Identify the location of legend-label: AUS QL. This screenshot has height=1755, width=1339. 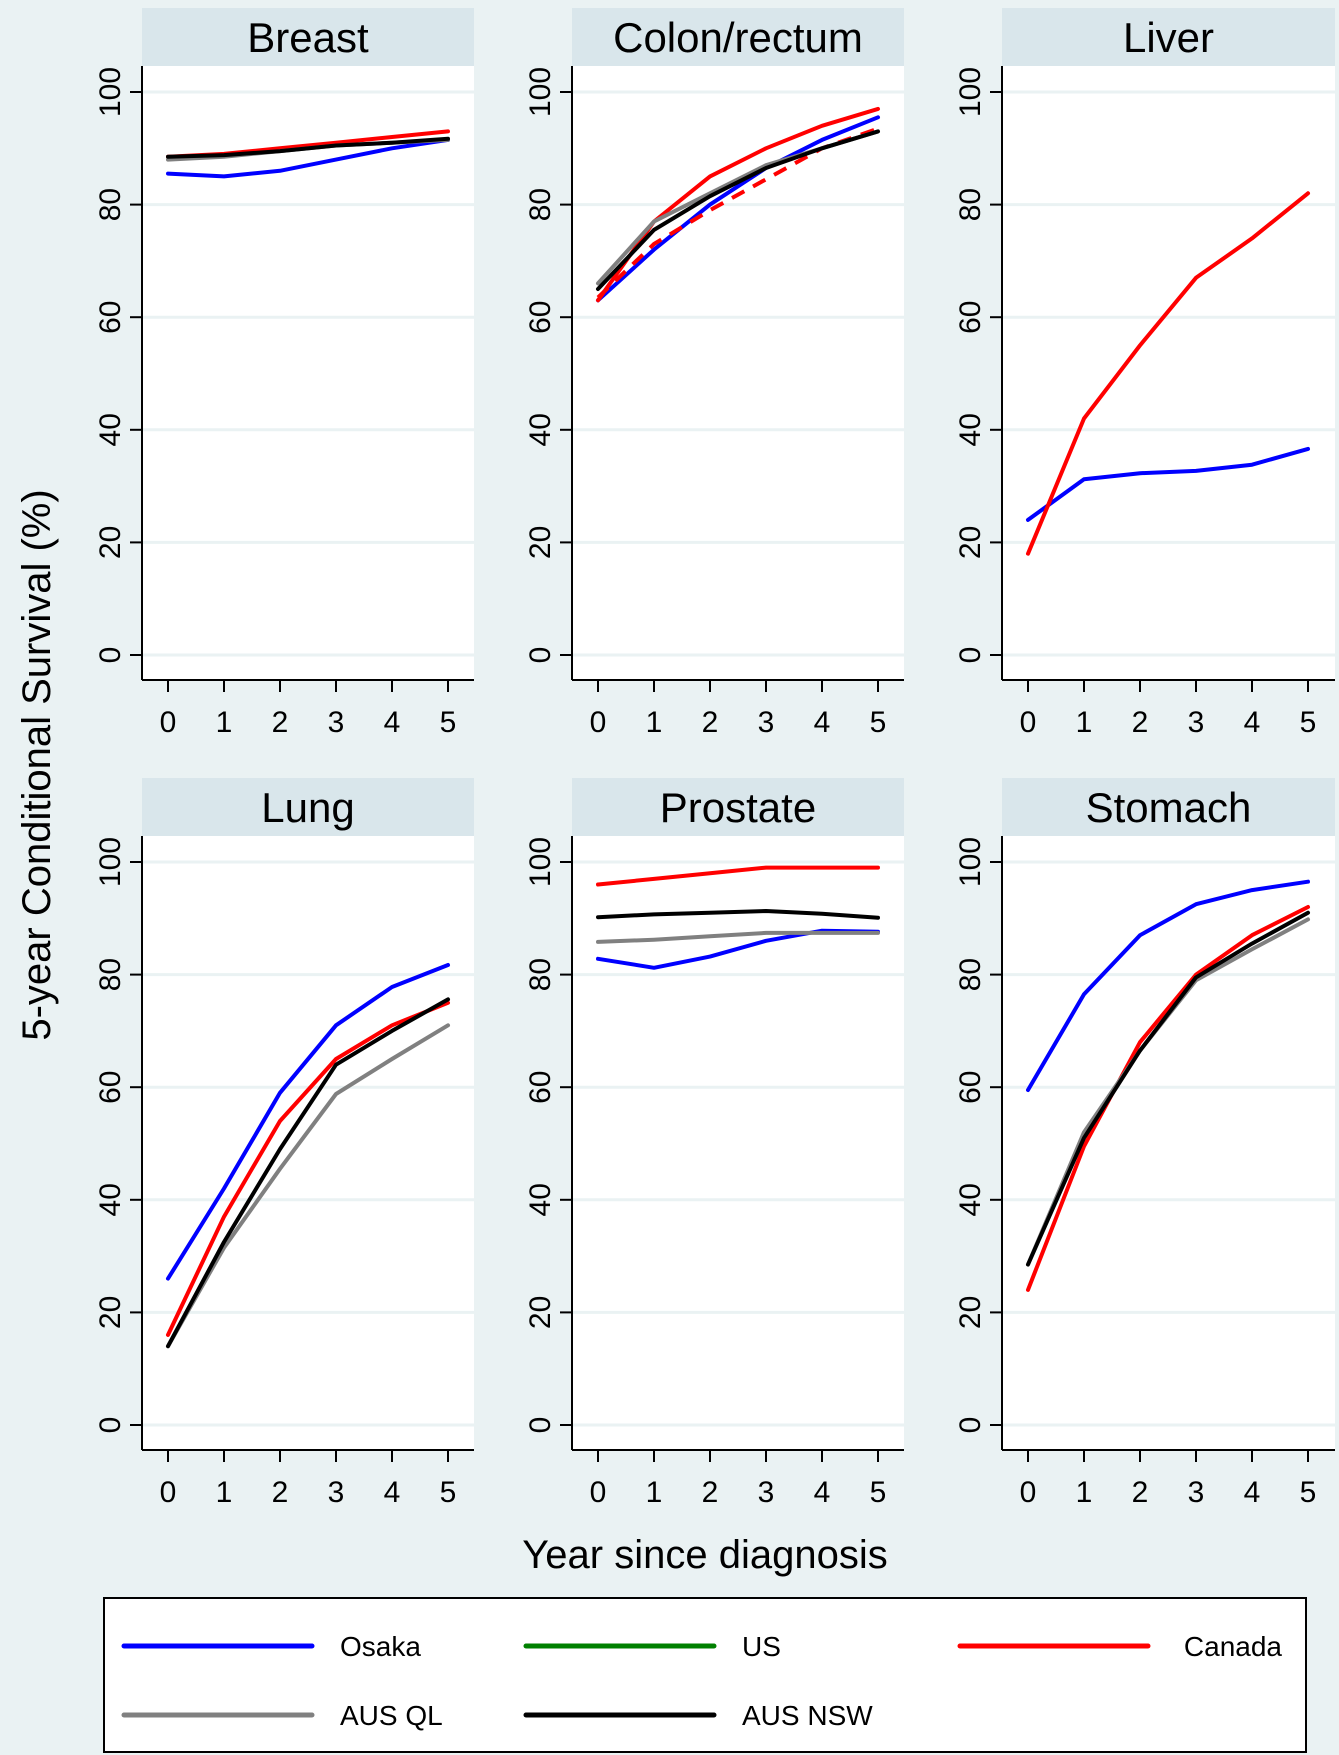
(391, 1715).